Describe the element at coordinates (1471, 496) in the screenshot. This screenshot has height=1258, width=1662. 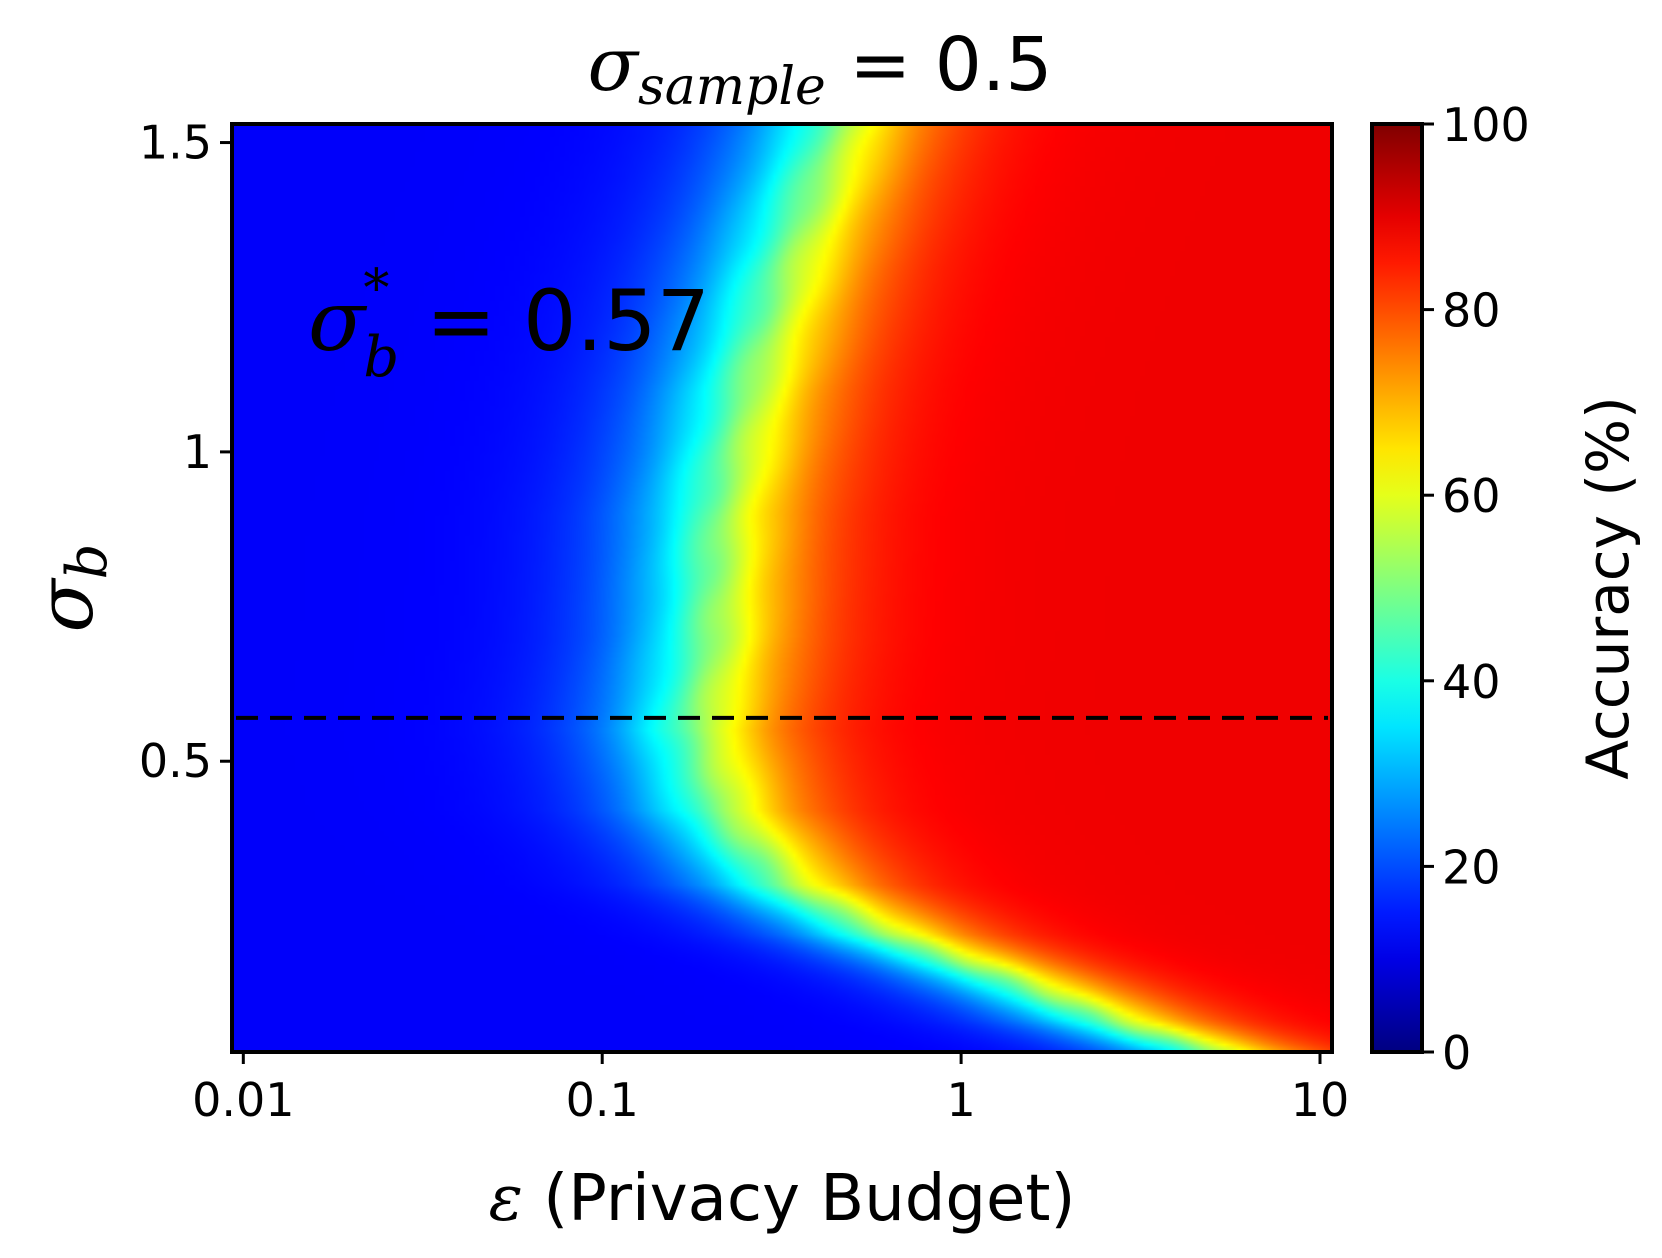
I see `colorbar-tick-label: 60` at that location.